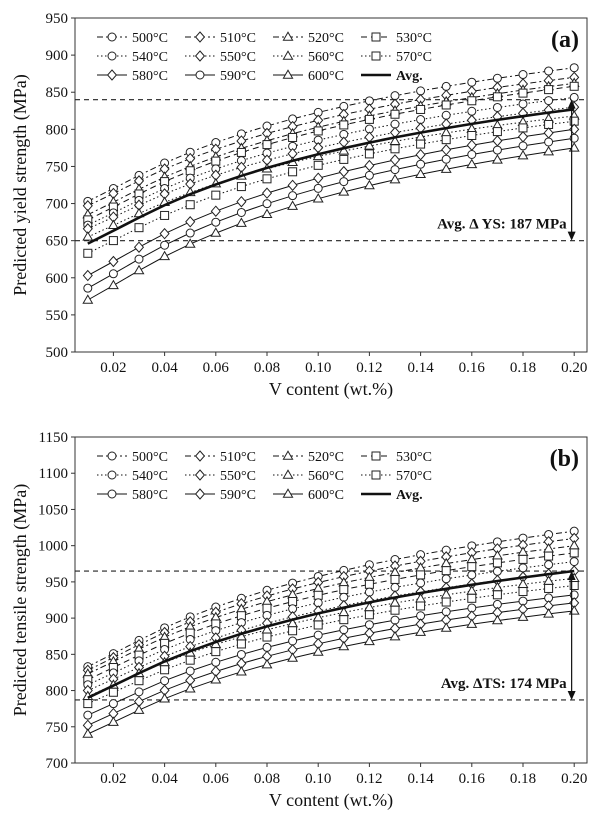 This screenshot has width=608, height=825. What do you see at coordinates (216, 779) in the screenshot?
I see `x-tick-label: 0.06` at bounding box center [216, 779].